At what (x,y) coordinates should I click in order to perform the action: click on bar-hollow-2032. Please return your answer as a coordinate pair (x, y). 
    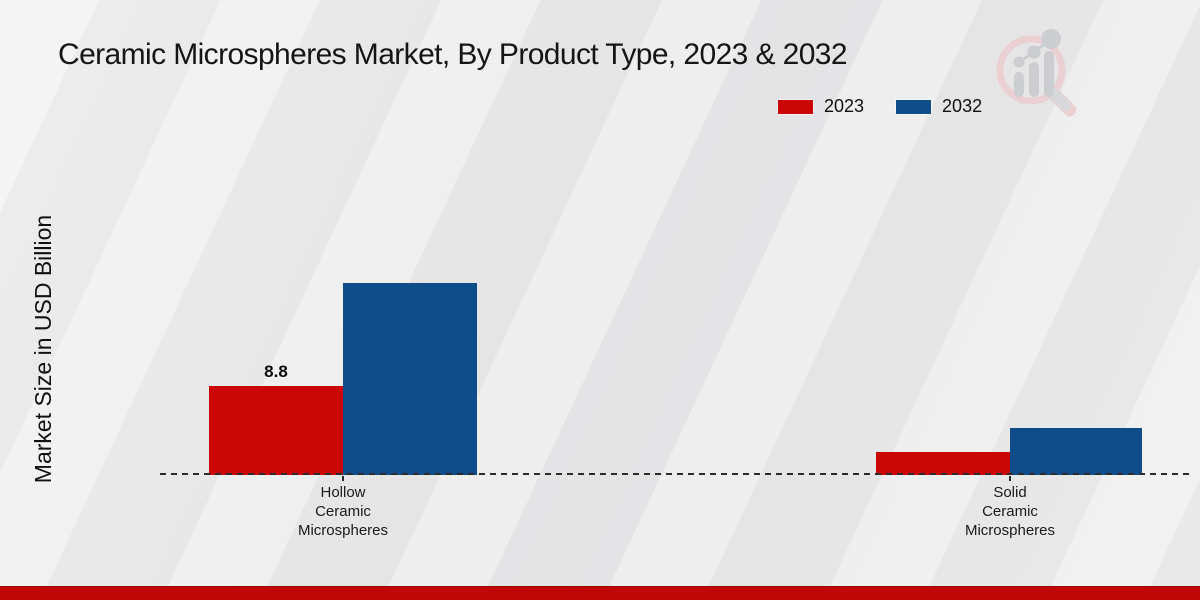
    Looking at the image, I should click on (410, 379).